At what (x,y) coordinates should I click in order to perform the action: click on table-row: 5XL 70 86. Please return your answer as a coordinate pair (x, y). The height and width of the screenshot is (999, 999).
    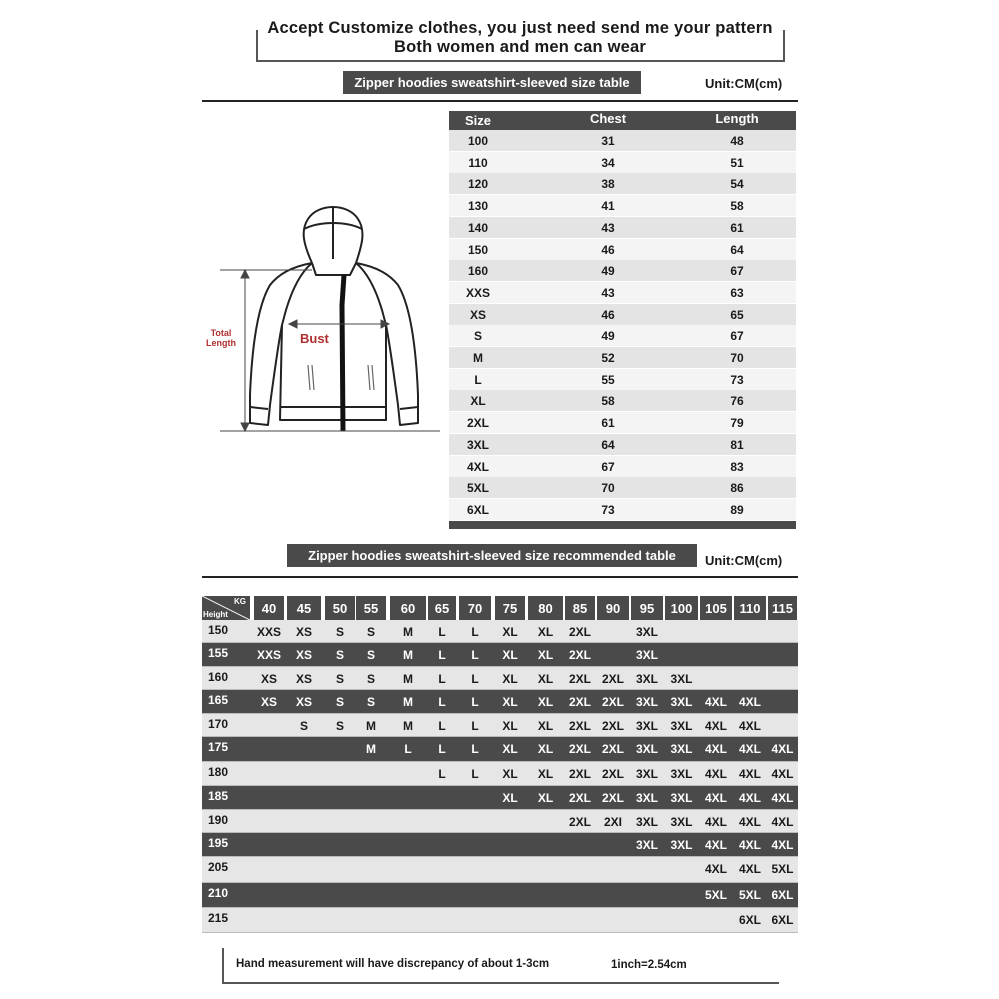
    Looking at the image, I should click on (622, 488).